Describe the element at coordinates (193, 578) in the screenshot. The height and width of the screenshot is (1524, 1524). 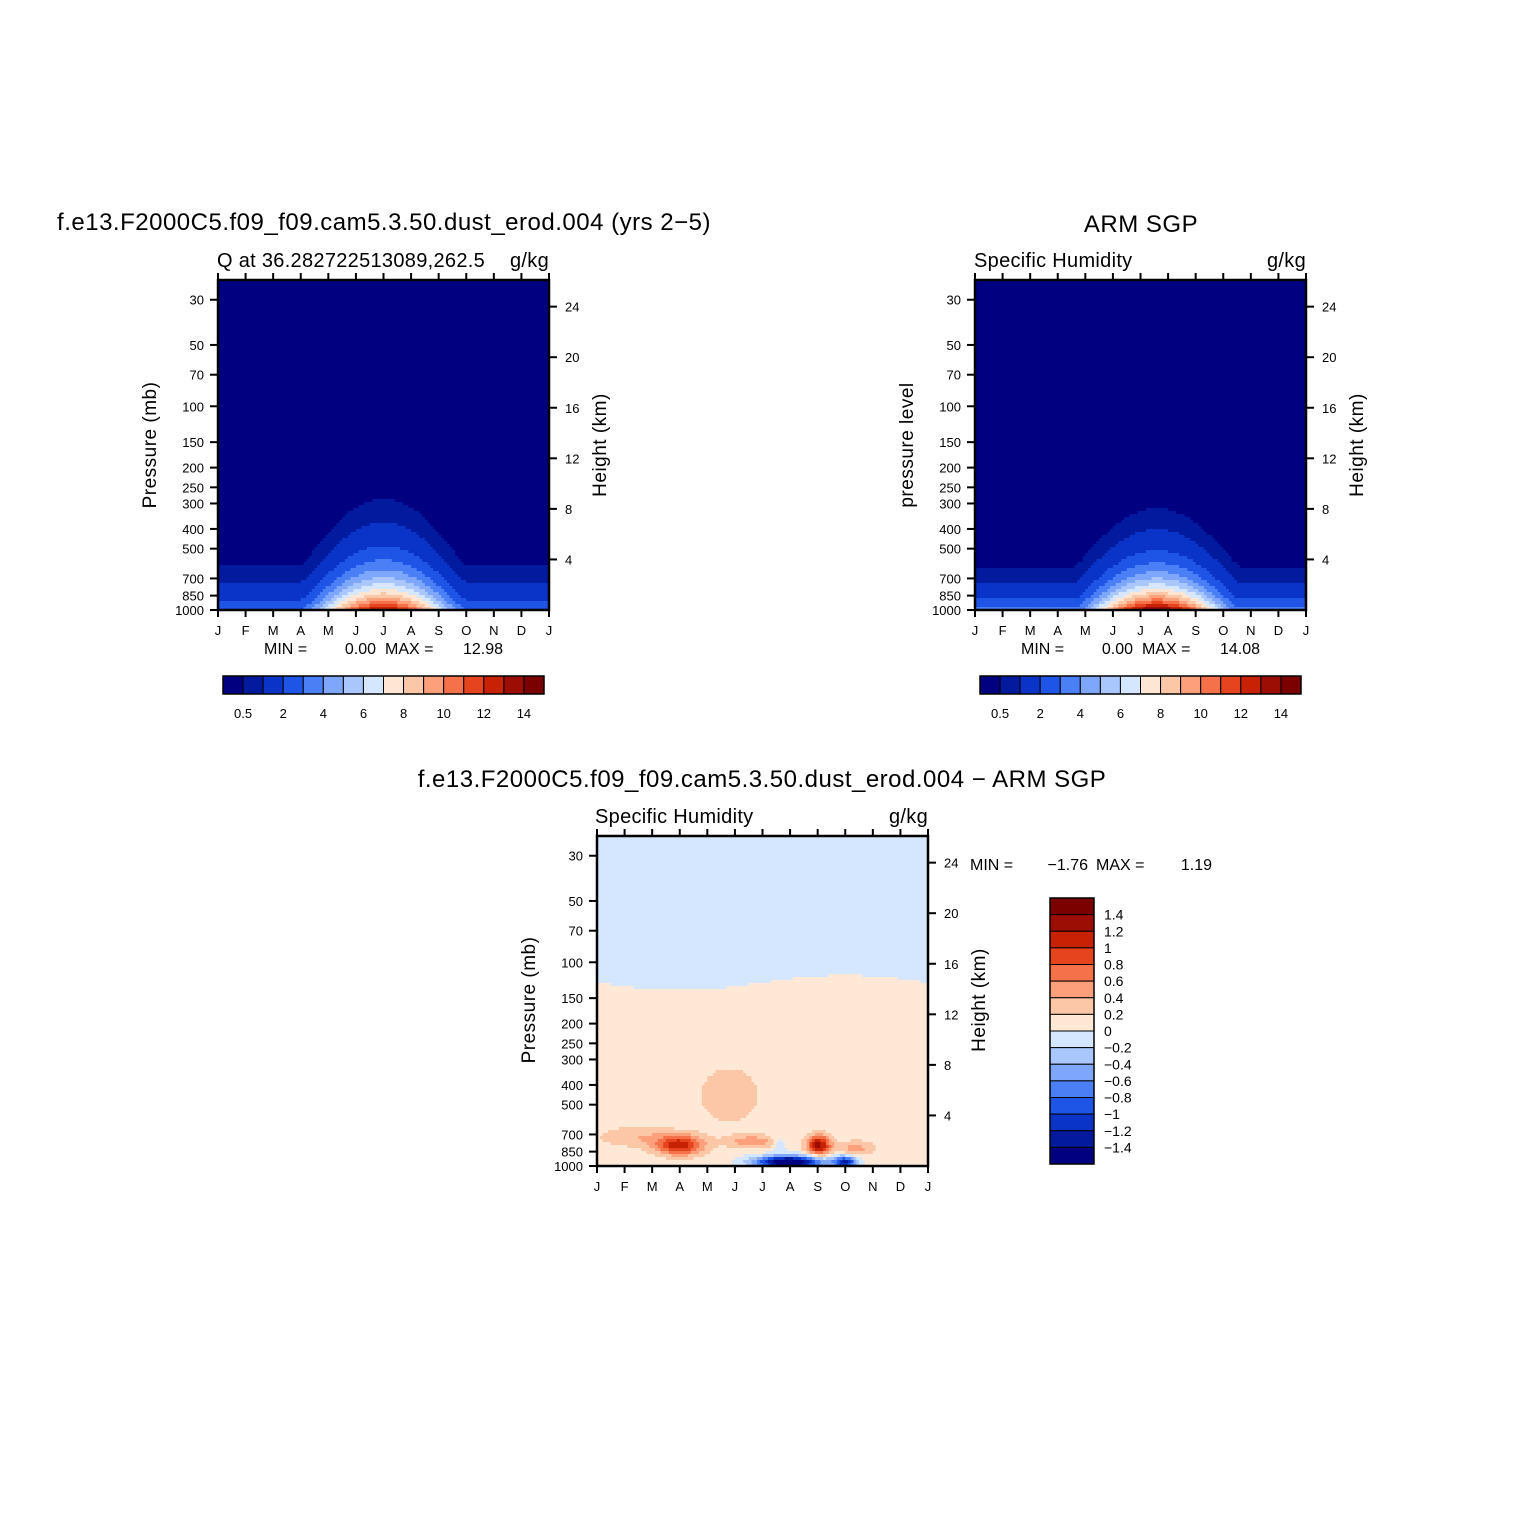
I see `model-y-tick-label: 700` at that location.